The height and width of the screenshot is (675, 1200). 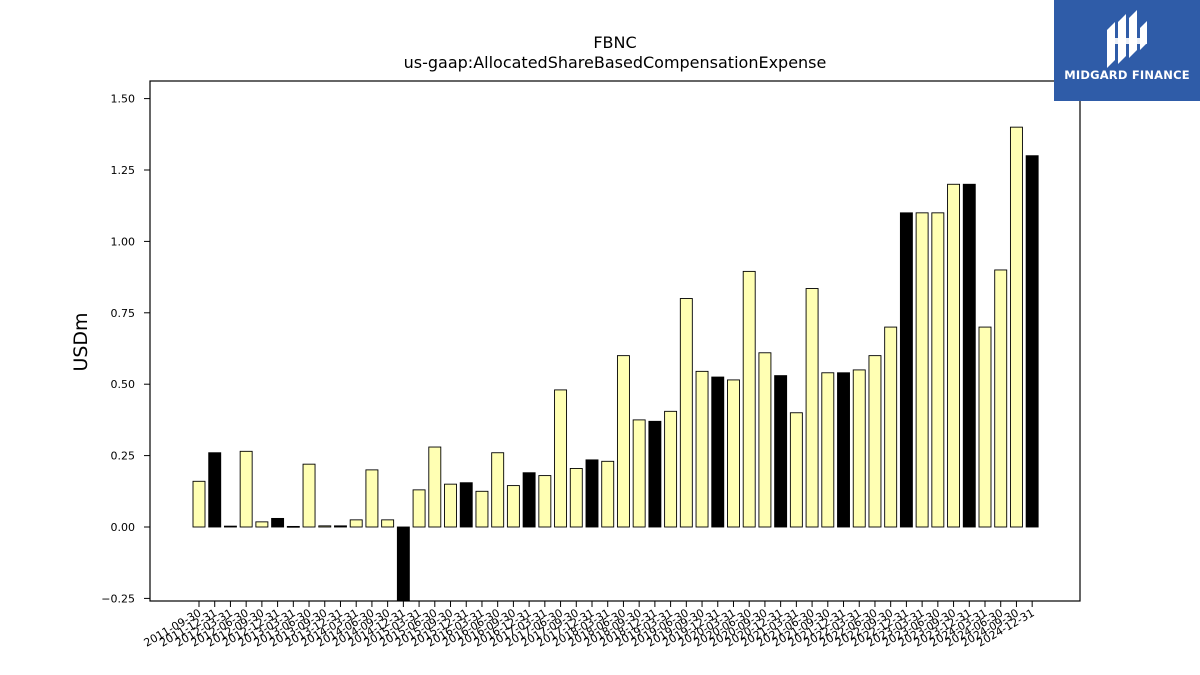 I want to click on y-axis: −0.25 0.00 0.25 0.50 0.75 1.00 1.25 1.50, so click(x=125, y=349).